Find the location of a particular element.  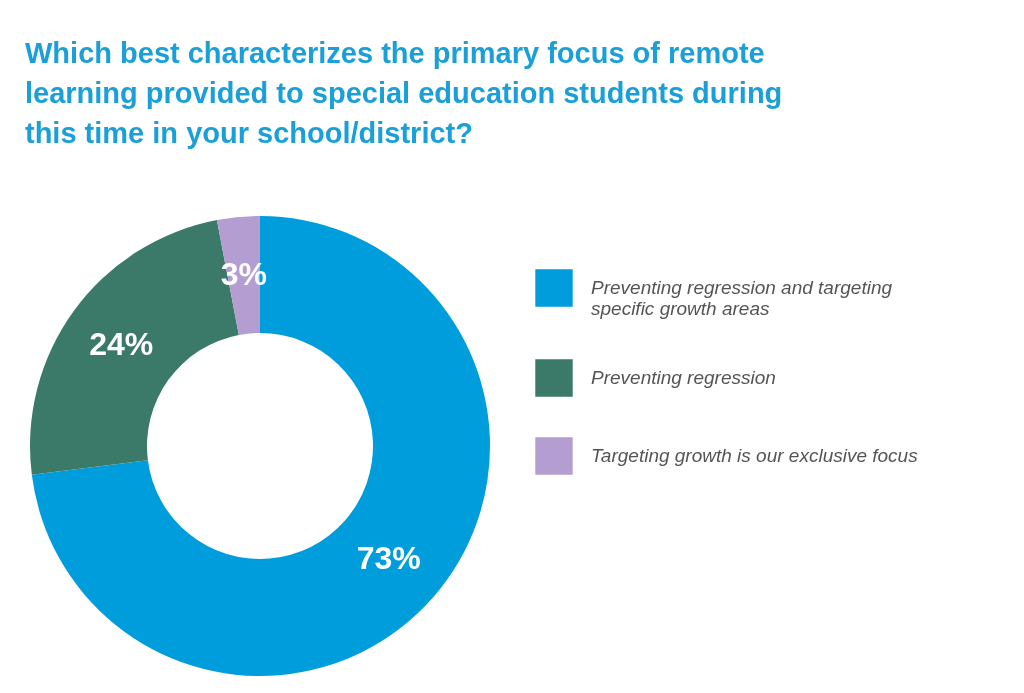

data-label: 24% is located at coordinates (121, 344).